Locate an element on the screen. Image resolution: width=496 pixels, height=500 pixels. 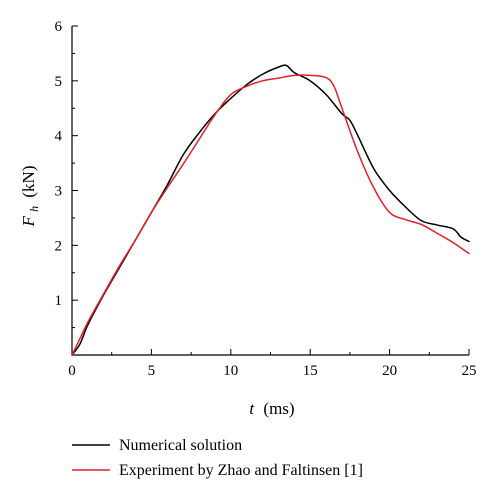
legend-item-numerical: Numerical solution is located at coordinates (157, 445).